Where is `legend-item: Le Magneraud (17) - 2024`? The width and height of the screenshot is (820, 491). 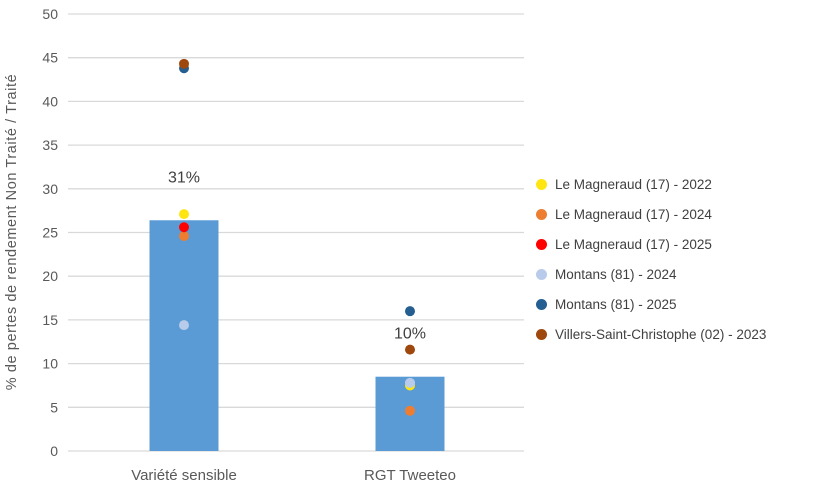 legend-item: Le Magneraud (17) - 2024 is located at coordinates (651, 214).